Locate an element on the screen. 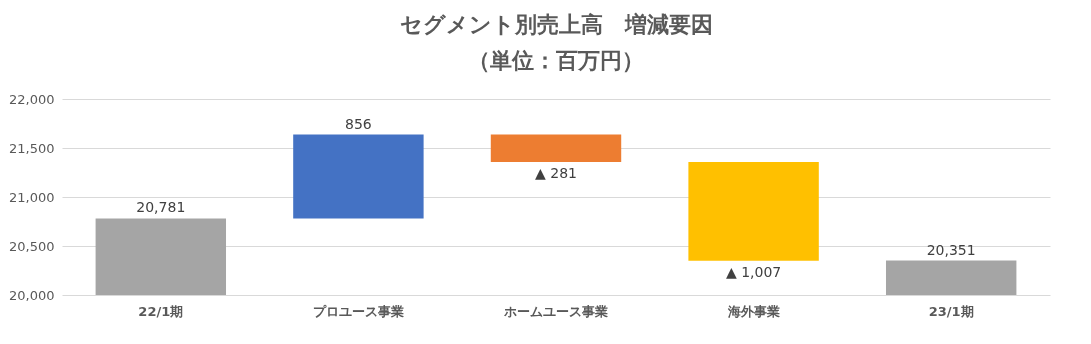 This screenshot has width=1091, height=344. x-tick-label: ホームユース事業 is located at coordinates (555, 311).